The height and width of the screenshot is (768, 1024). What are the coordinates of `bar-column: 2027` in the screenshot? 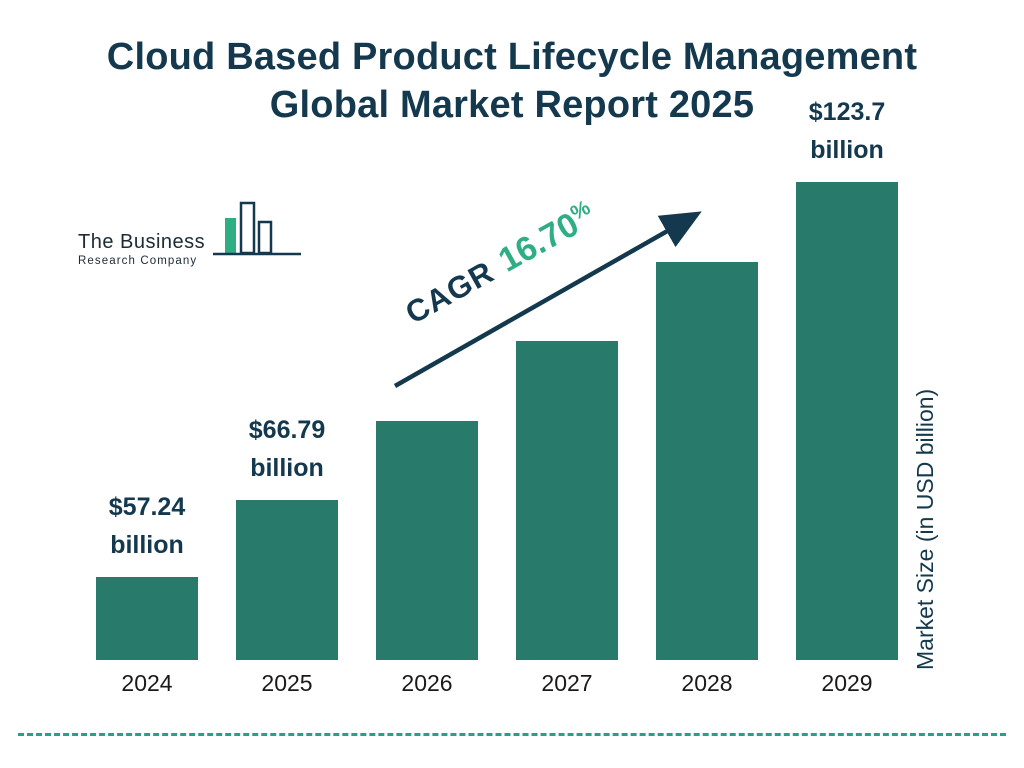 It's located at (567, 521).